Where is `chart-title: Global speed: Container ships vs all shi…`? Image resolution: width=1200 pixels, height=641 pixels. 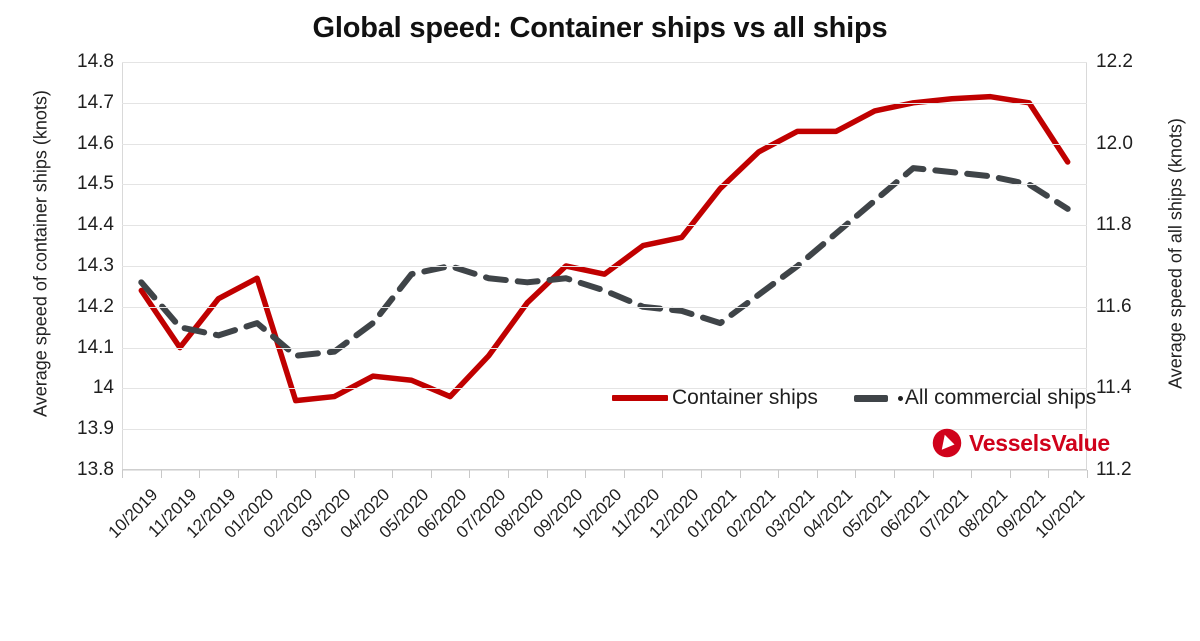 chart-title: Global speed: Container ships vs all shi… is located at coordinates (600, 28).